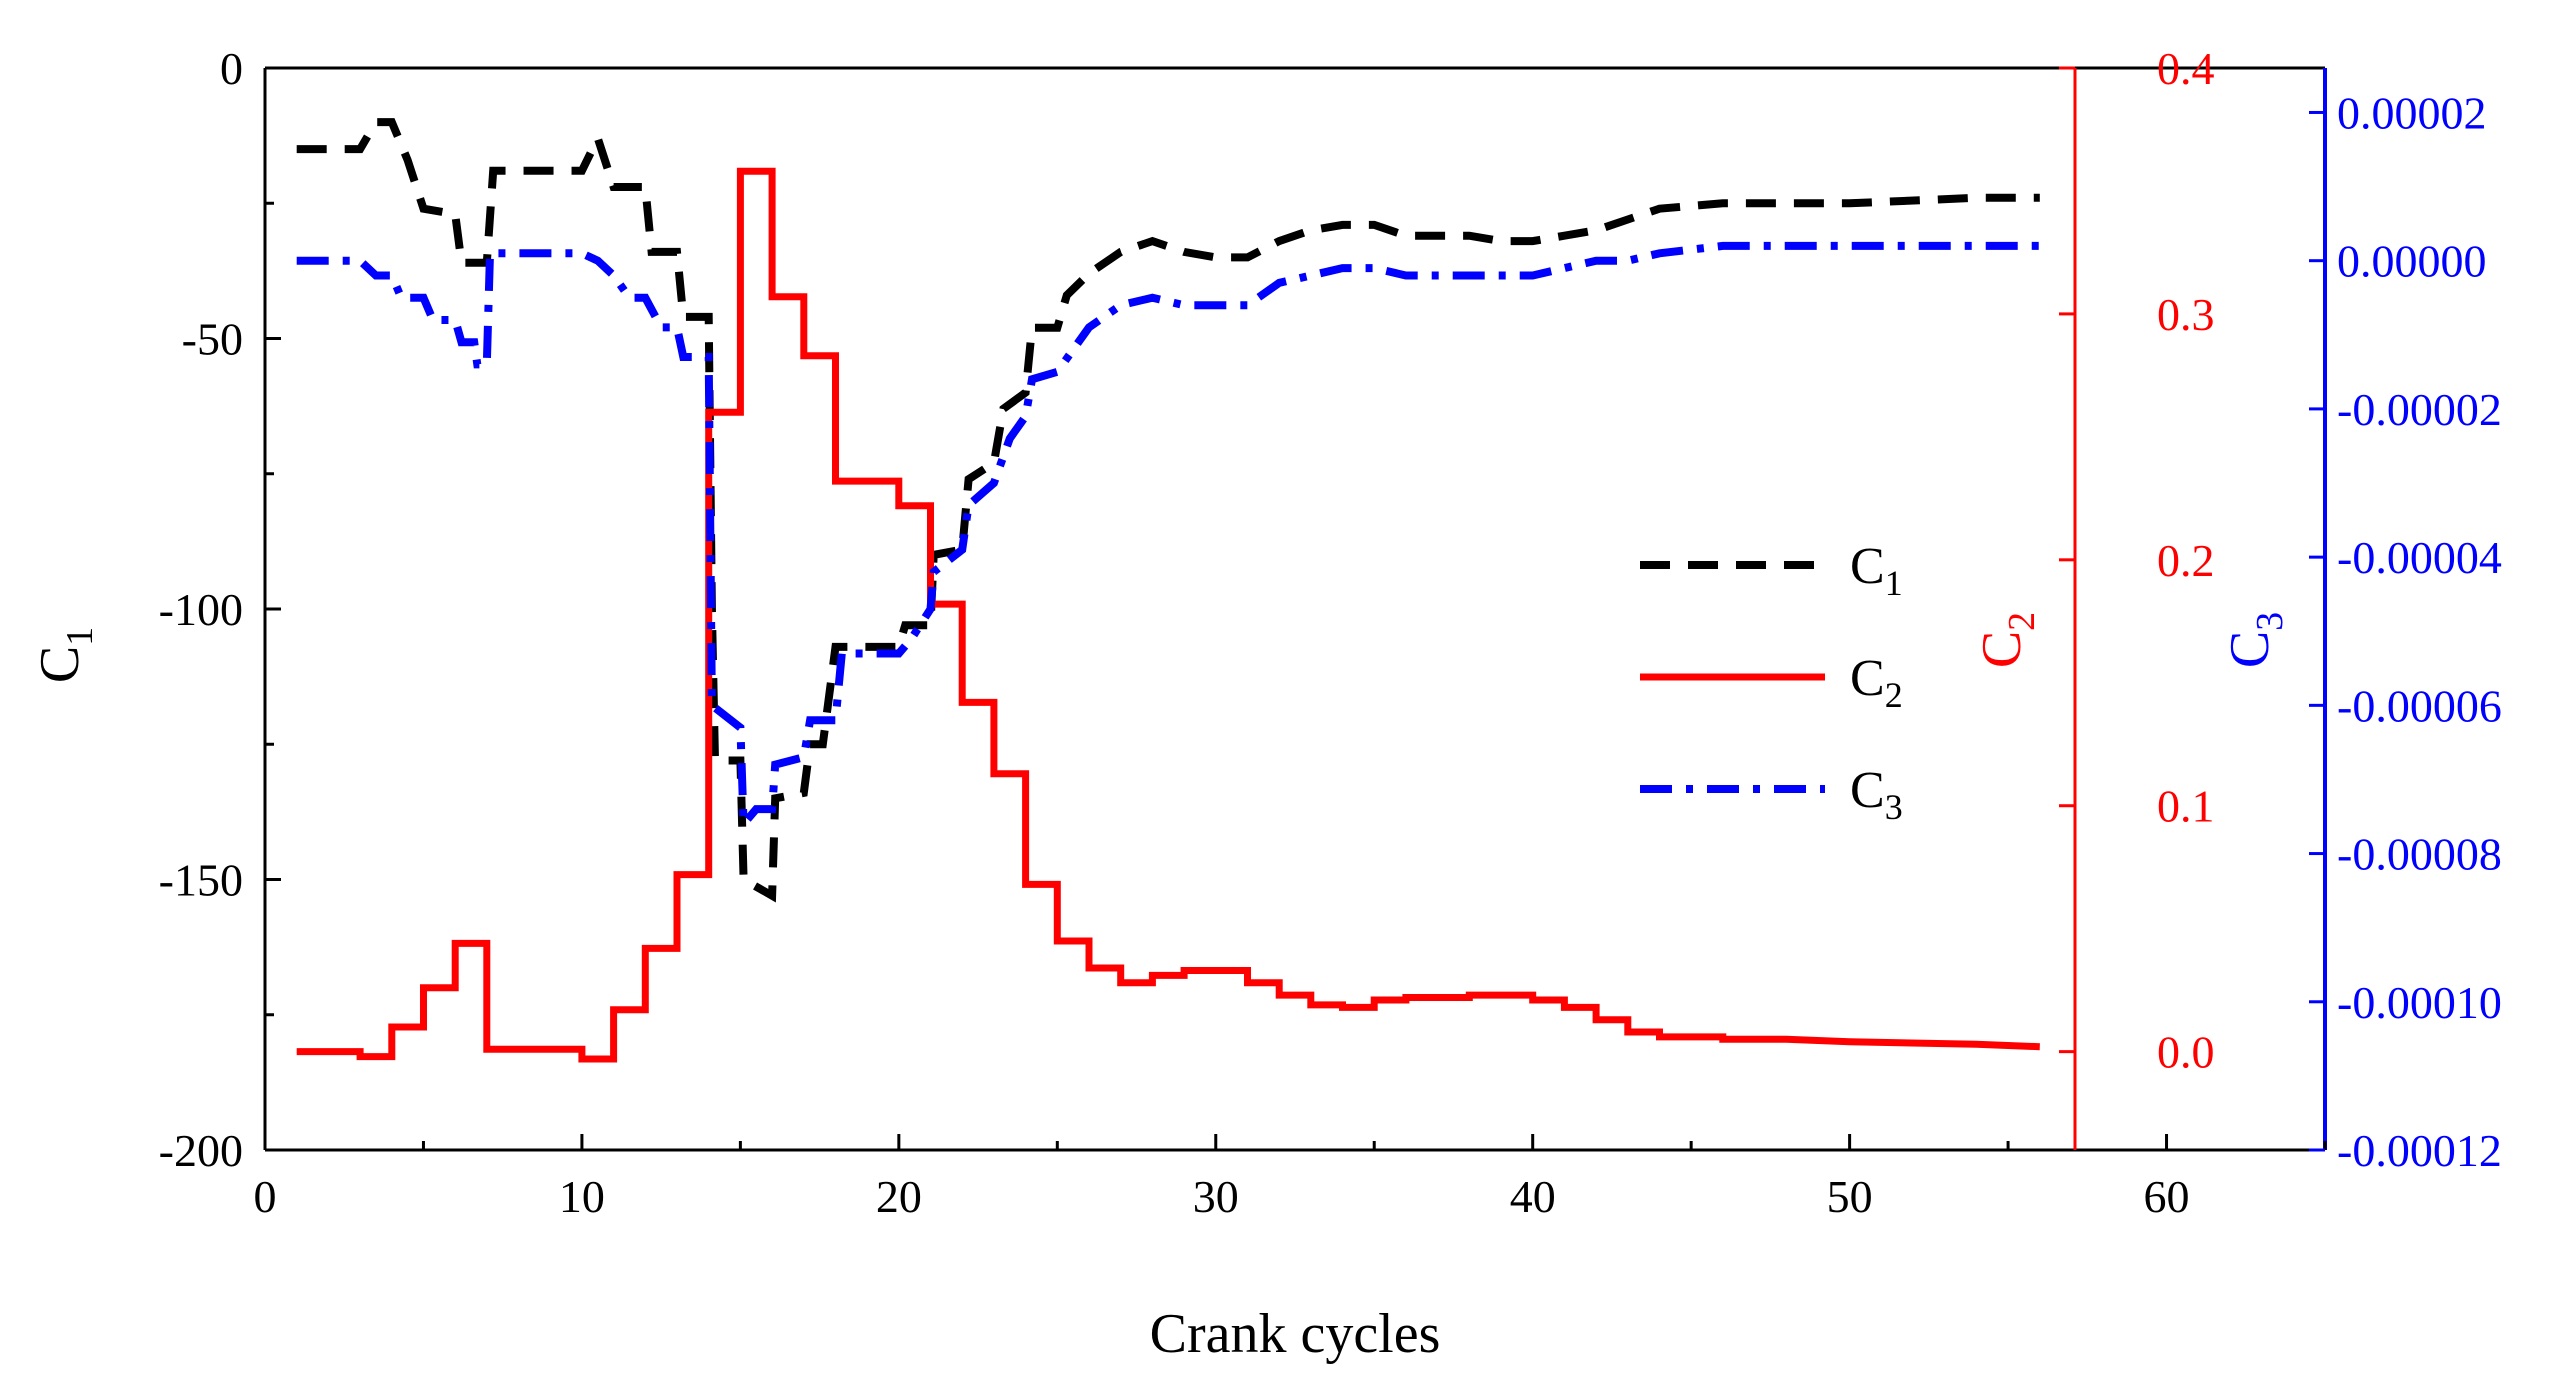 The image size is (2574, 1396). I want to click on x-axis-title: Crank cycles, so click(1295, 1334).